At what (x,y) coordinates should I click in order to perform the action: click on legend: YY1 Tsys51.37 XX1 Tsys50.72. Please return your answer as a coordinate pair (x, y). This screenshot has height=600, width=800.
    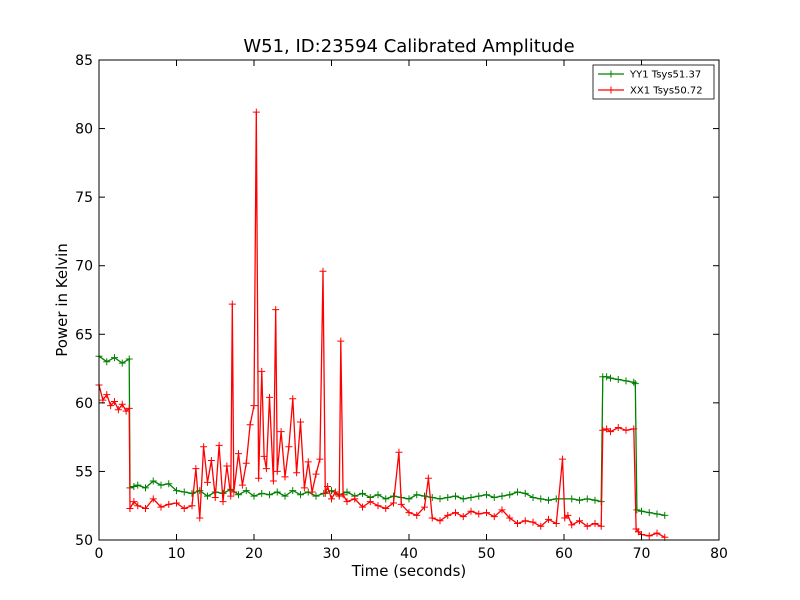
    Looking at the image, I should click on (653, 82).